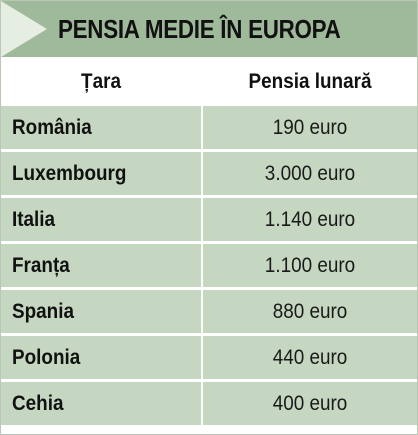 The image size is (418, 435). What do you see at coordinates (34, 219) in the screenshot?
I see `country-name: Italia` at bounding box center [34, 219].